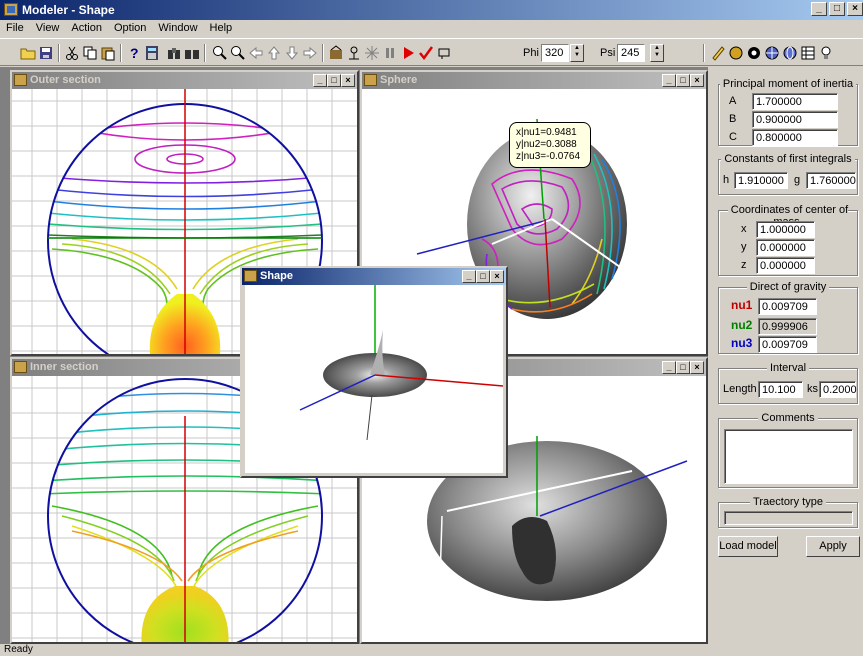 The width and height of the screenshot is (863, 656). What do you see at coordinates (238, 53) in the screenshot?
I see `zoom-out-icon` at bounding box center [238, 53].